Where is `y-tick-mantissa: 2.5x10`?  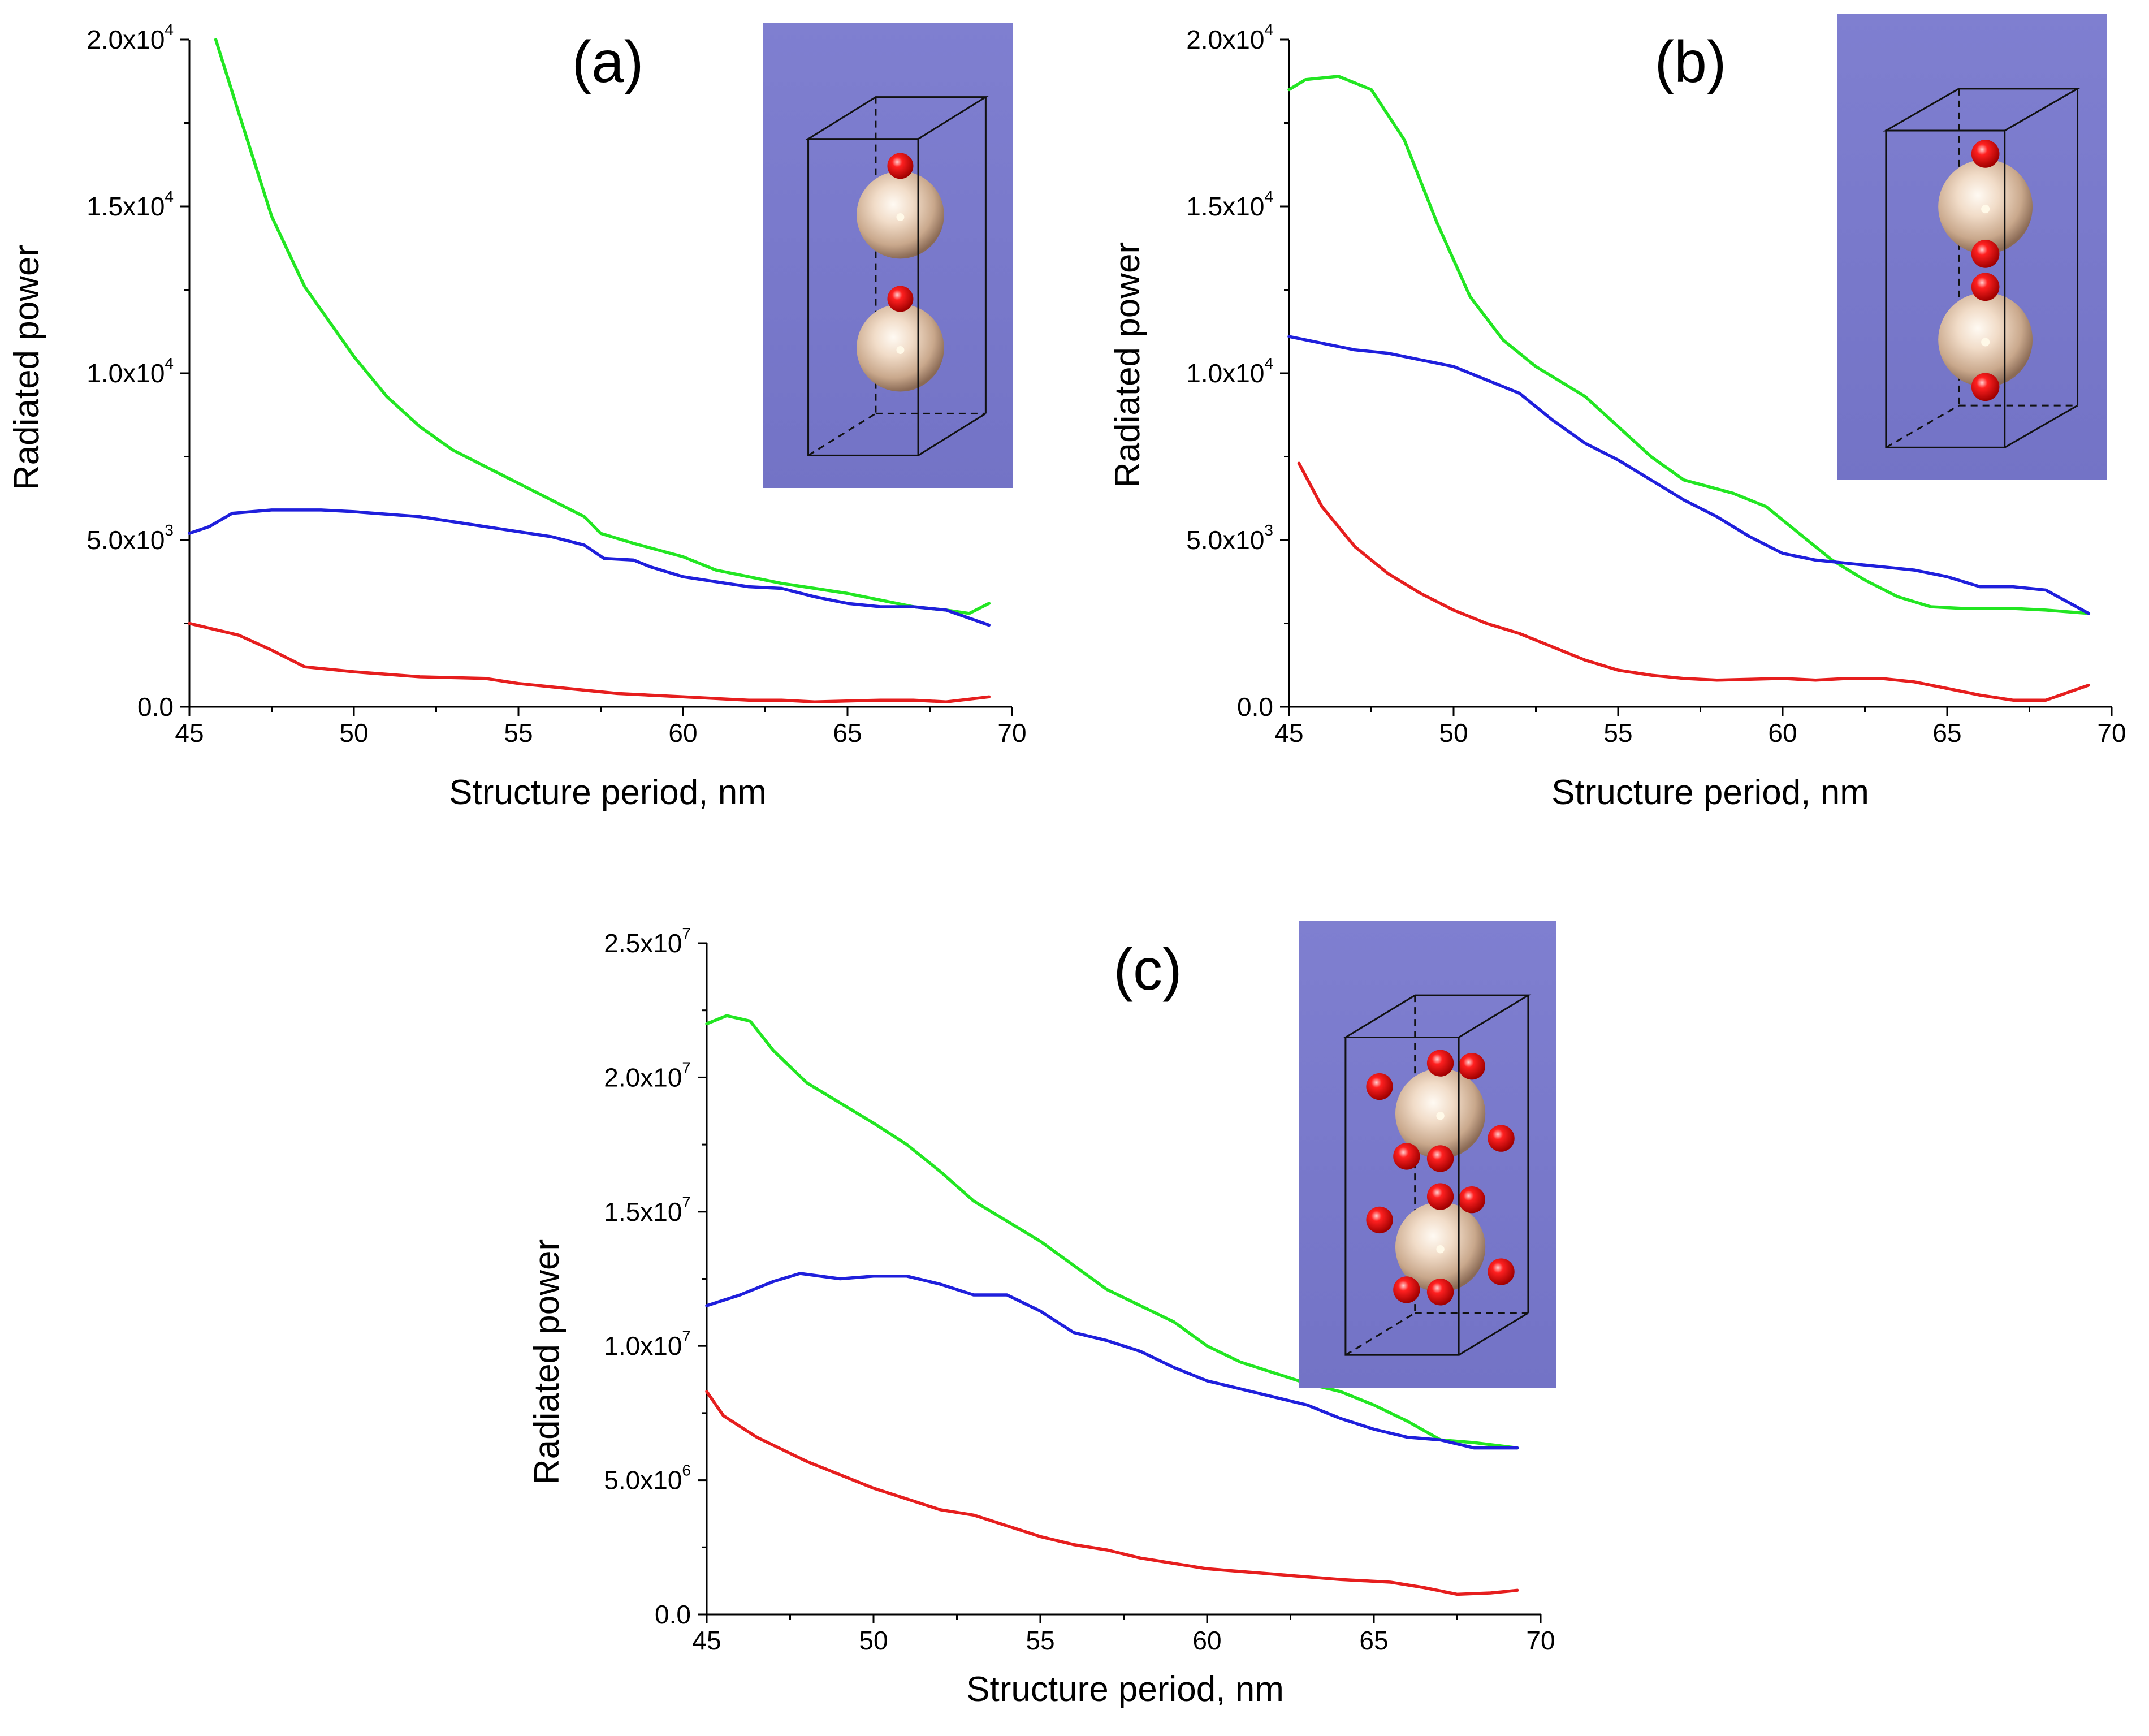
y-tick-mantissa: 2.5x10 is located at coordinates (643, 943).